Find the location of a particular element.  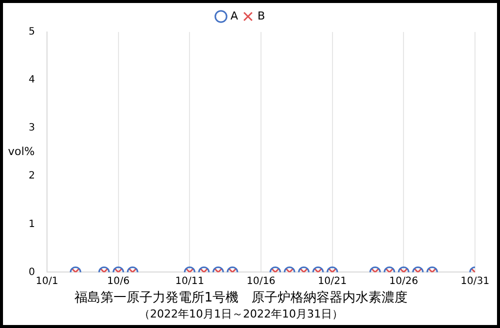

x-tick-label: 10/1 is located at coordinates (47, 281).